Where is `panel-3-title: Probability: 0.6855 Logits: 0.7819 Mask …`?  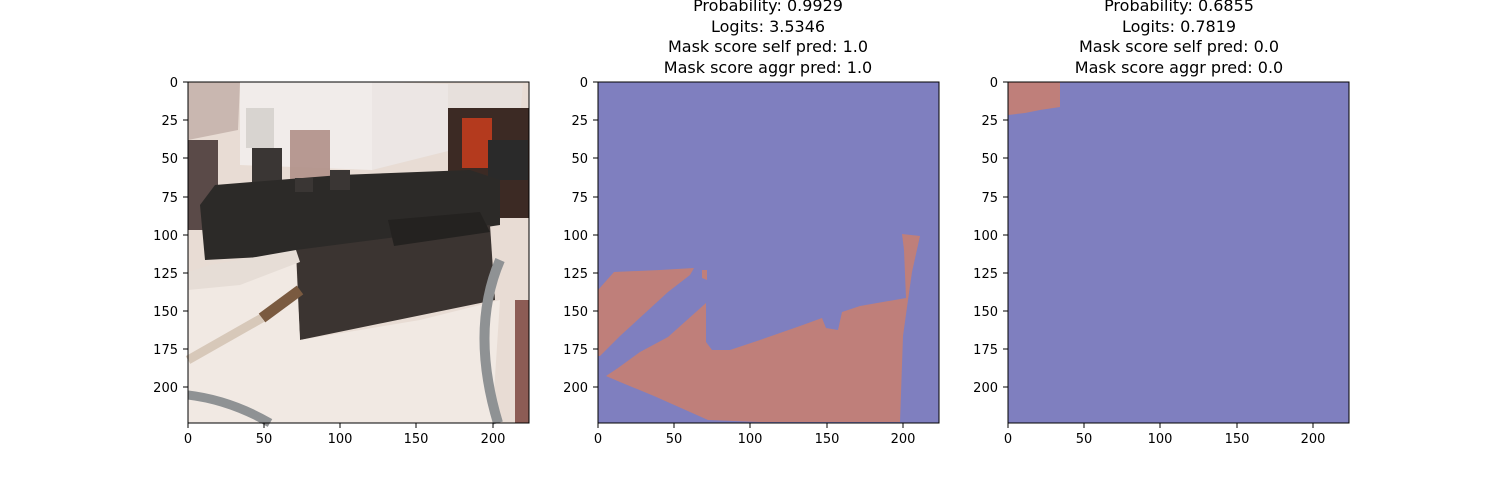 panel-3-title: Probability: 0.6855 Logits: 0.7819 Mask … is located at coordinates (1179, 38).